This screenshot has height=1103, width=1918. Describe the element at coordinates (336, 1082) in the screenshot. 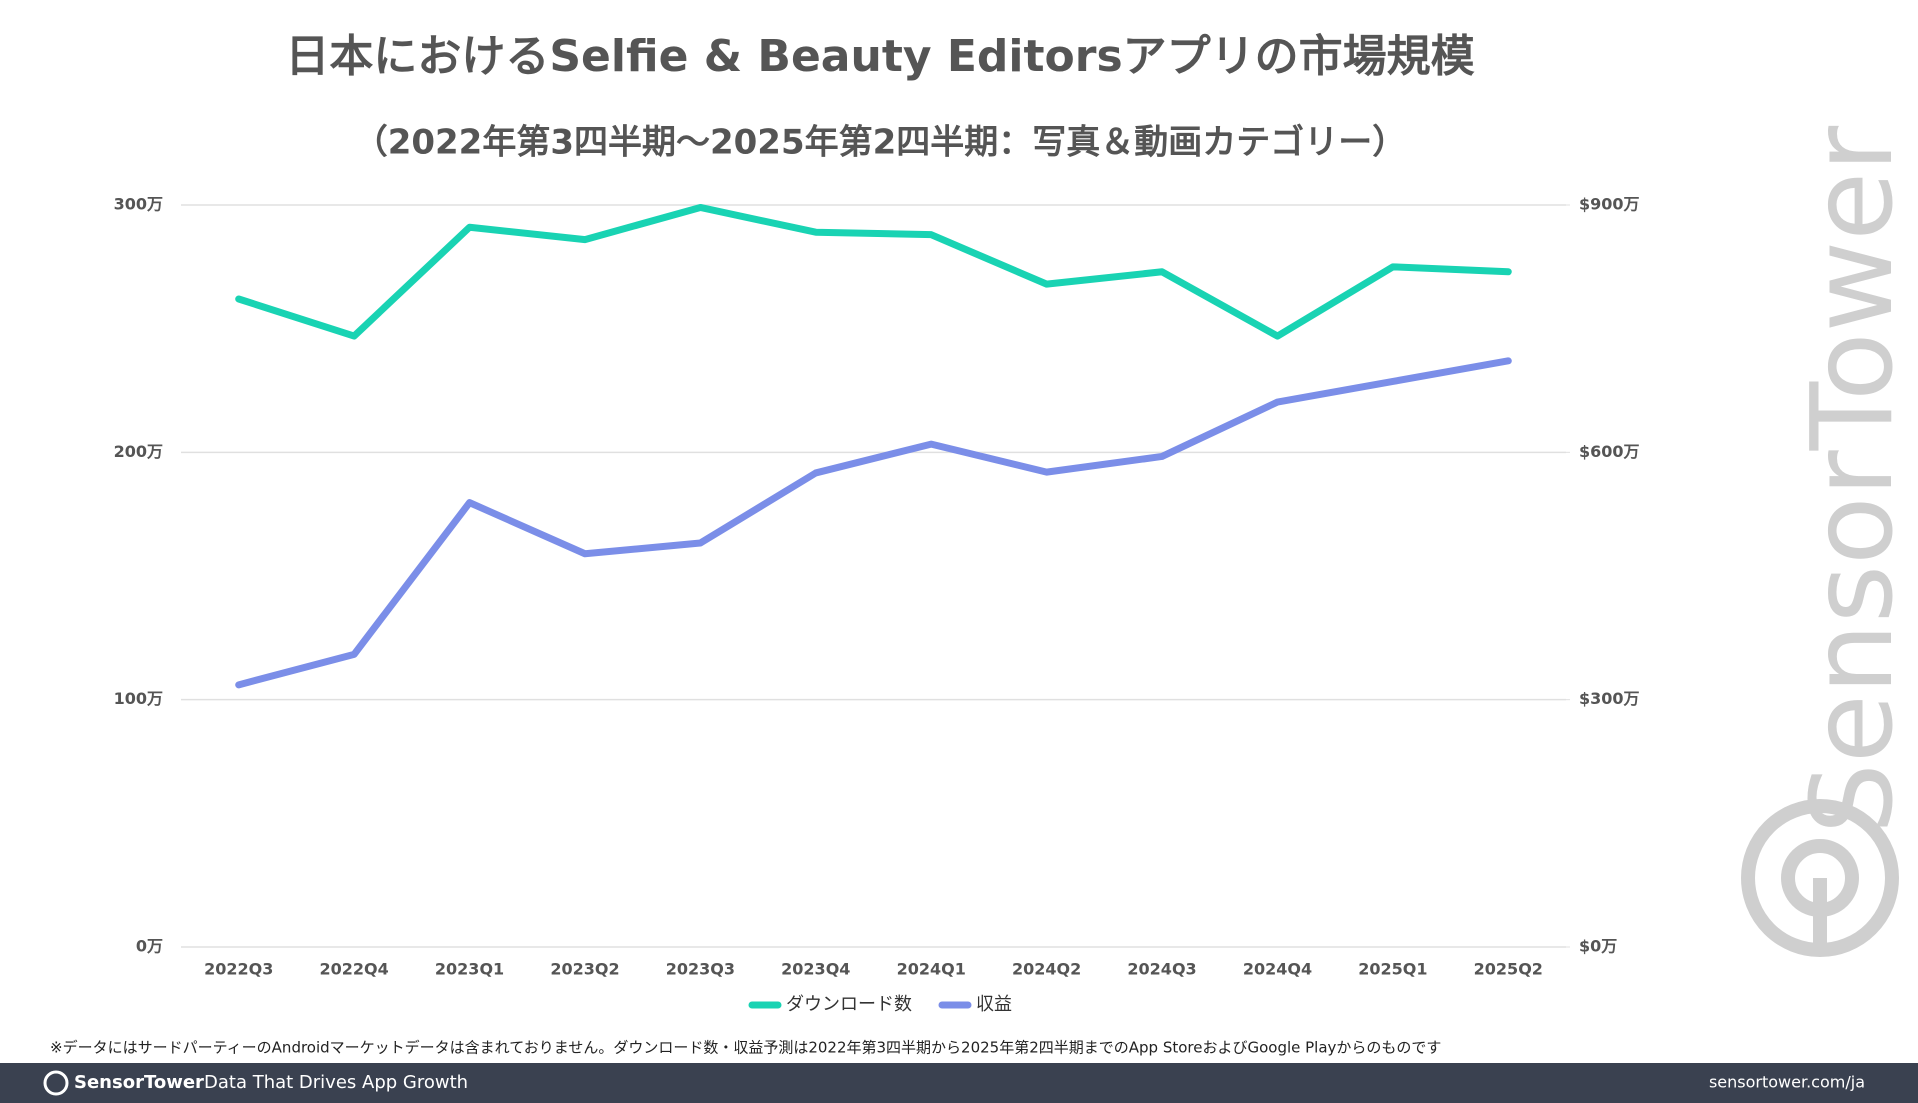

I see `footer-tagline: Data That Drives App Growth` at that location.